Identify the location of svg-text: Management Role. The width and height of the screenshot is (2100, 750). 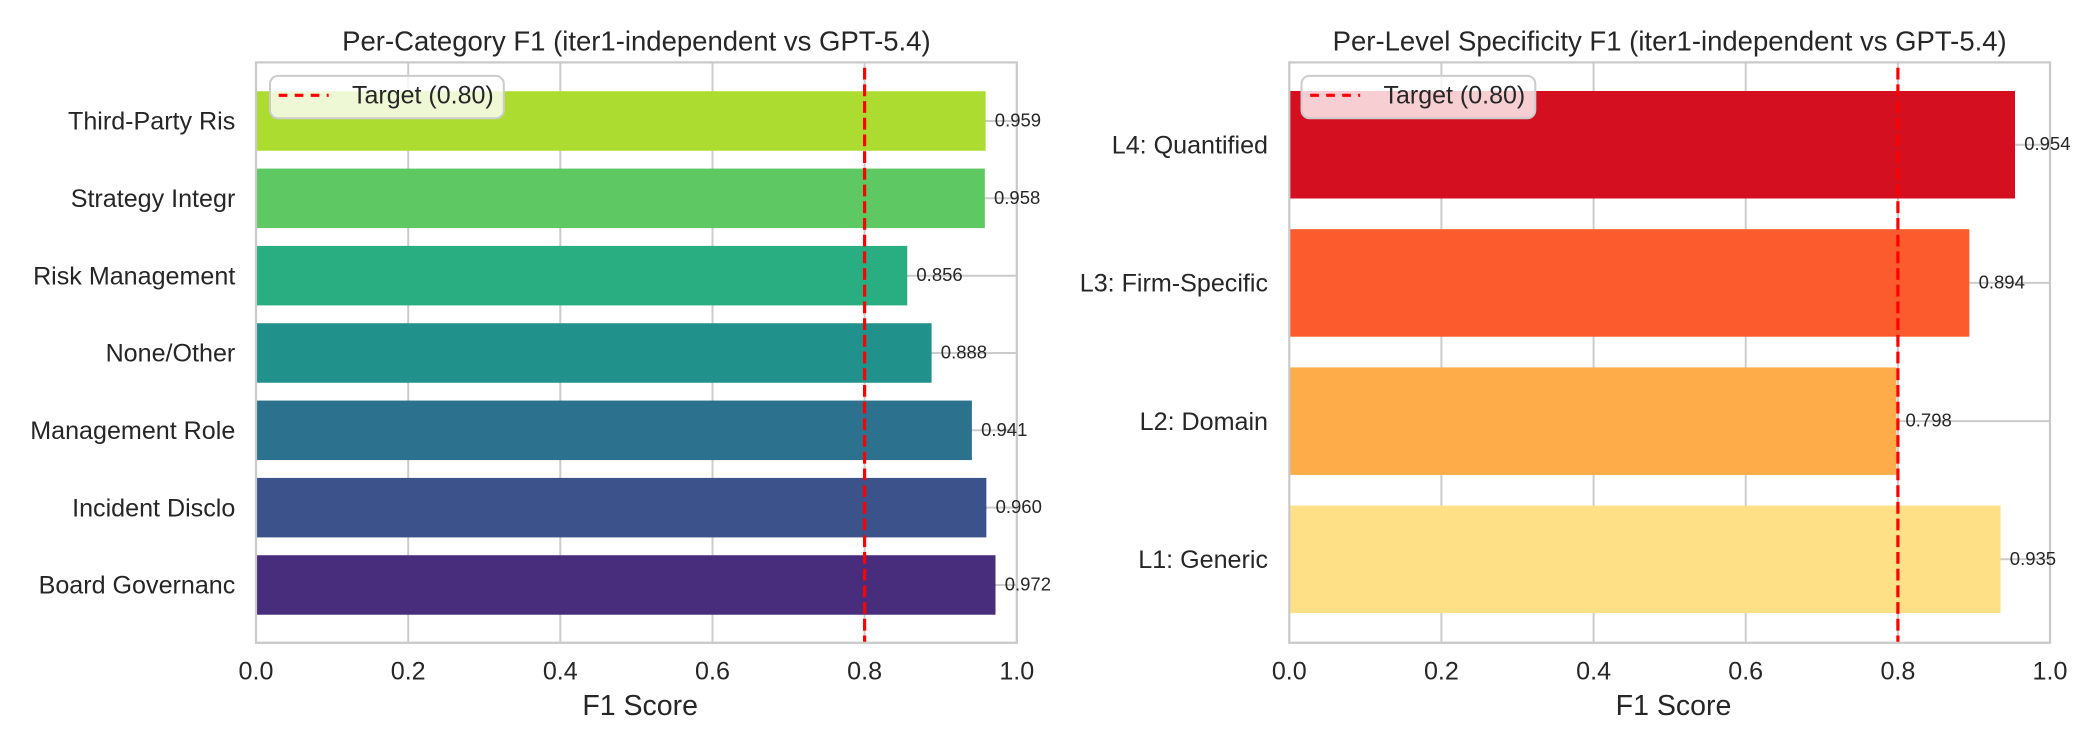
(132, 431).